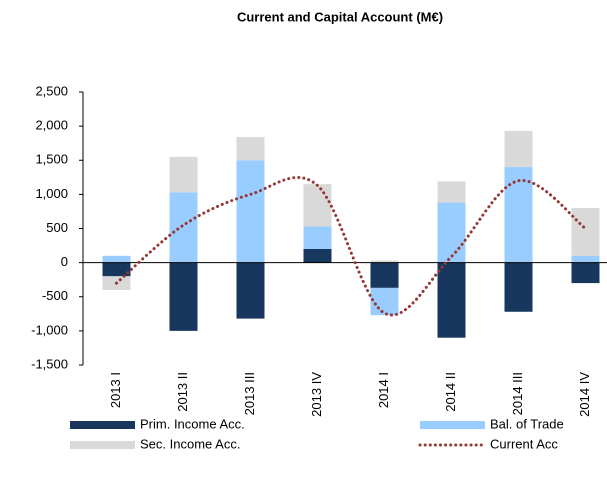 Image resolution: width=607 pixels, height=488 pixels. I want to click on y-tick-label: 500, so click(57, 227).